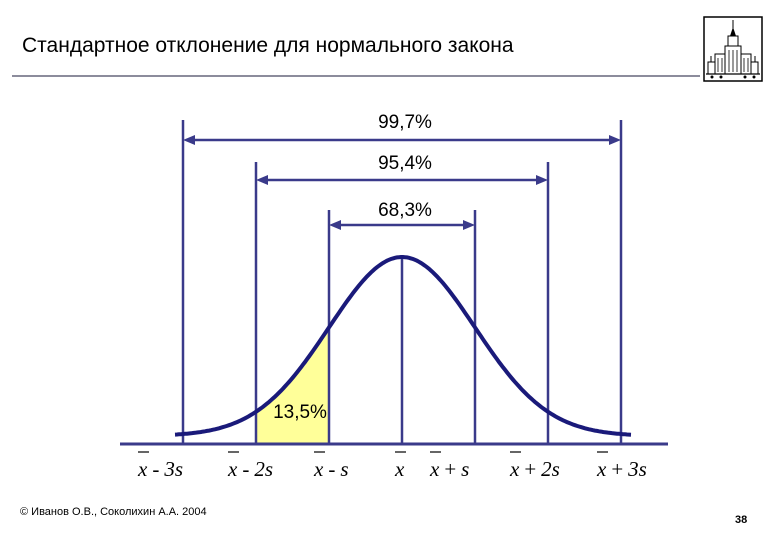 This screenshot has width=780, height=540. I want to click on svg-text: x, so click(399, 469).